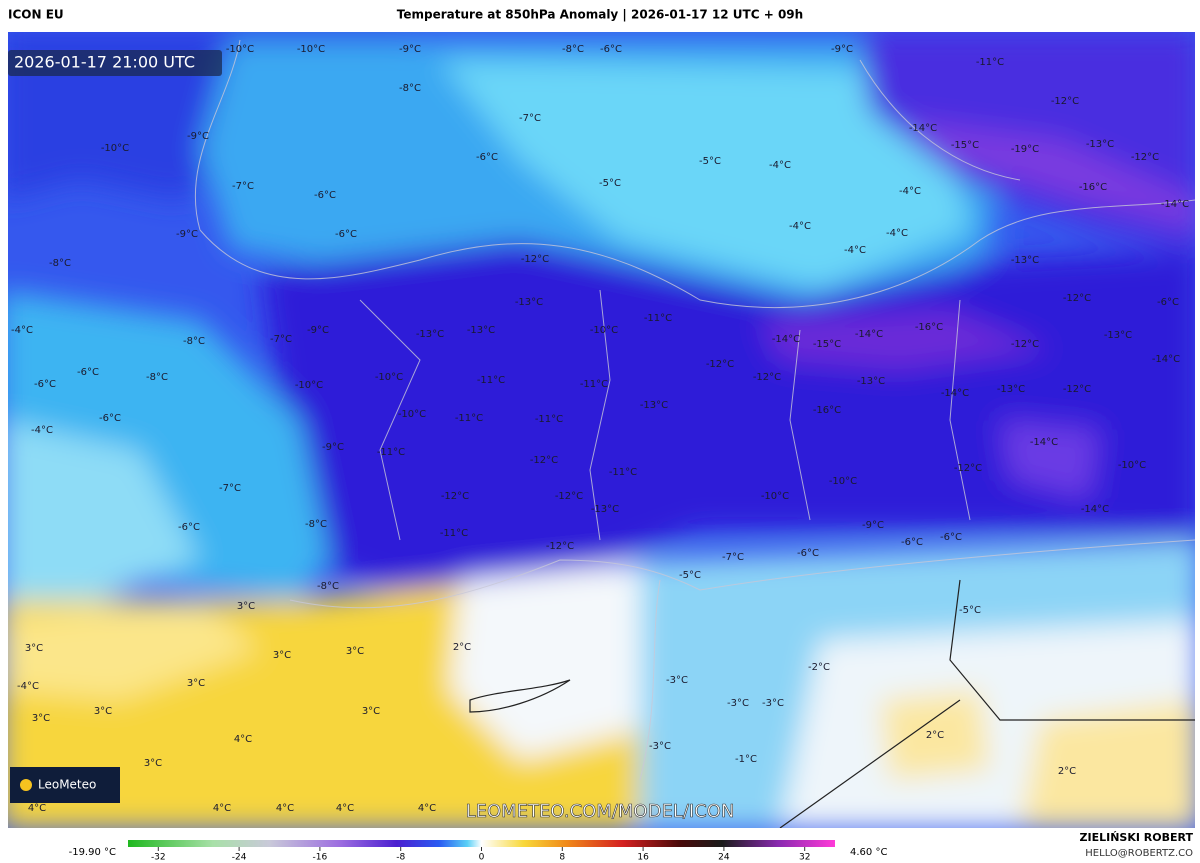 The height and width of the screenshot is (863, 1200). Describe the element at coordinates (400, 858) in the screenshot. I see `colorbar-tick-label: -8` at that location.